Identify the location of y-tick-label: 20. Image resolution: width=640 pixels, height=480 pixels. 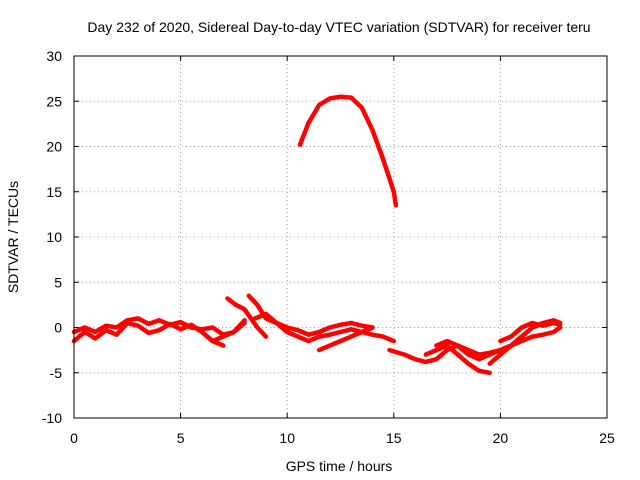
(54, 147).